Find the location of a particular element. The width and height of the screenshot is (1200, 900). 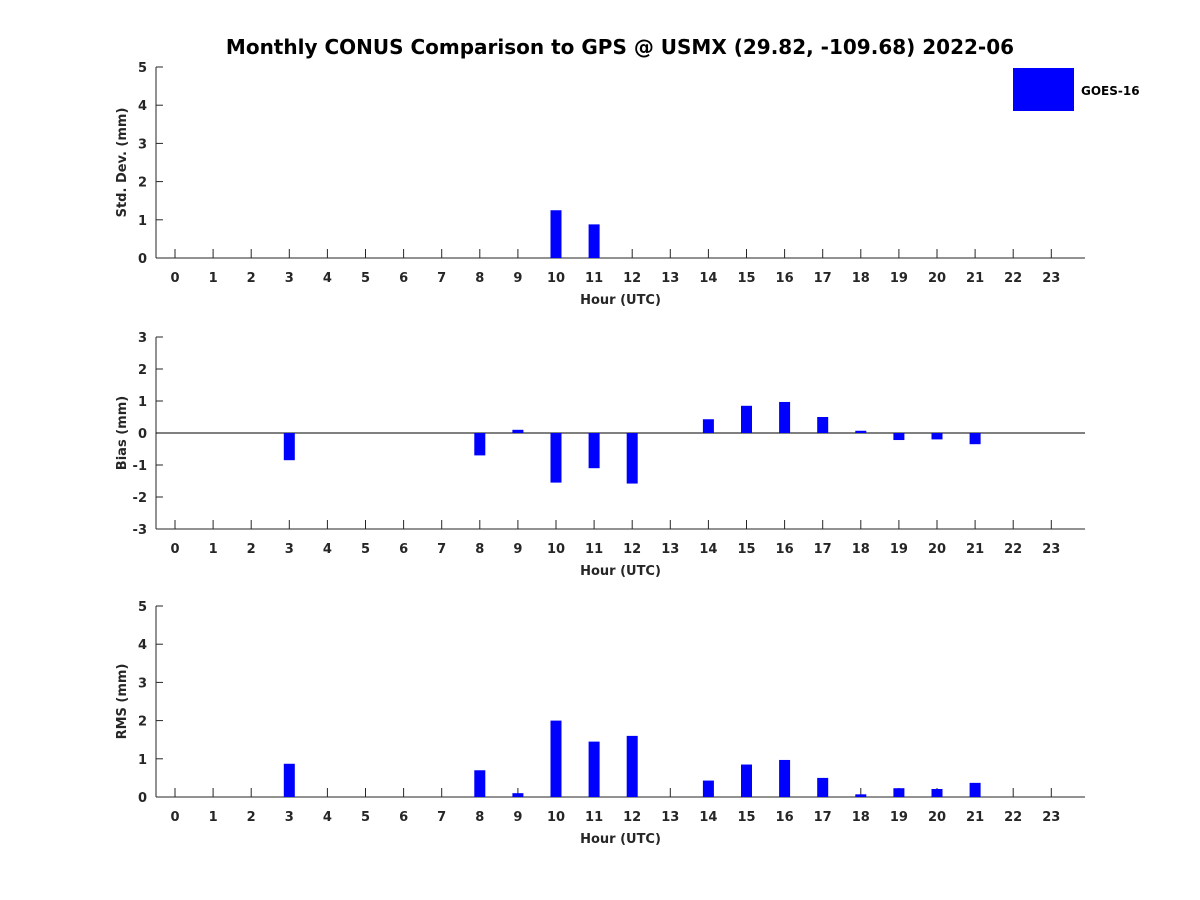

y-axis-label: Std. Dev. (mm) is located at coordinates (122, 163).